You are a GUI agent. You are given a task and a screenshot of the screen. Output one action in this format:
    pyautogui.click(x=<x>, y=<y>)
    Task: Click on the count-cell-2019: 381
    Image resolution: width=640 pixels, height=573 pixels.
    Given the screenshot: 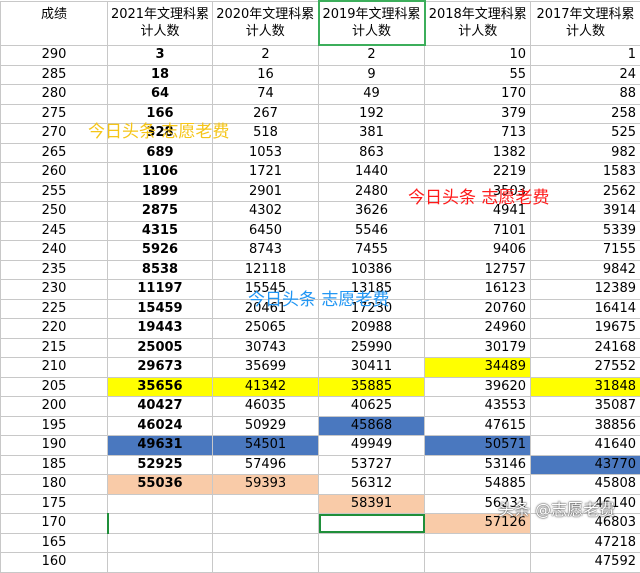 What is the action you would take?
    pyautogui.click(x=372, y=134)
    